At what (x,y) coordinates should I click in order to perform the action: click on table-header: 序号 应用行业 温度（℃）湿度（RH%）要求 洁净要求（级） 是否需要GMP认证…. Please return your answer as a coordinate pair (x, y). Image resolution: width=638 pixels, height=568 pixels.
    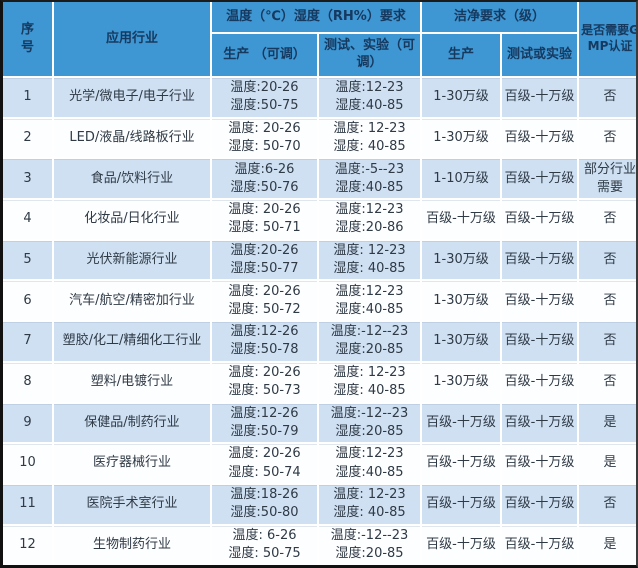
    Looking at the image, I should click on (319, 40).